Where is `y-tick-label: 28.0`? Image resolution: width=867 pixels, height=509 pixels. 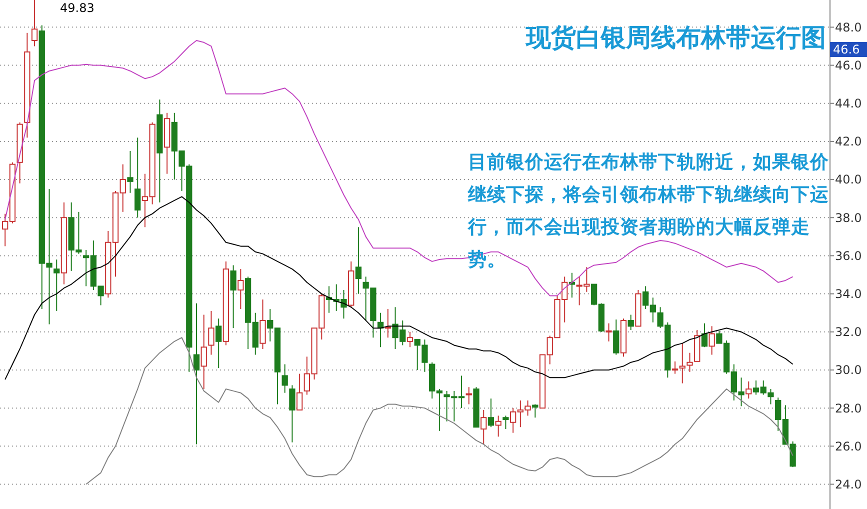
y-tick-label: 28.0 is located at coordinates (848, 408).